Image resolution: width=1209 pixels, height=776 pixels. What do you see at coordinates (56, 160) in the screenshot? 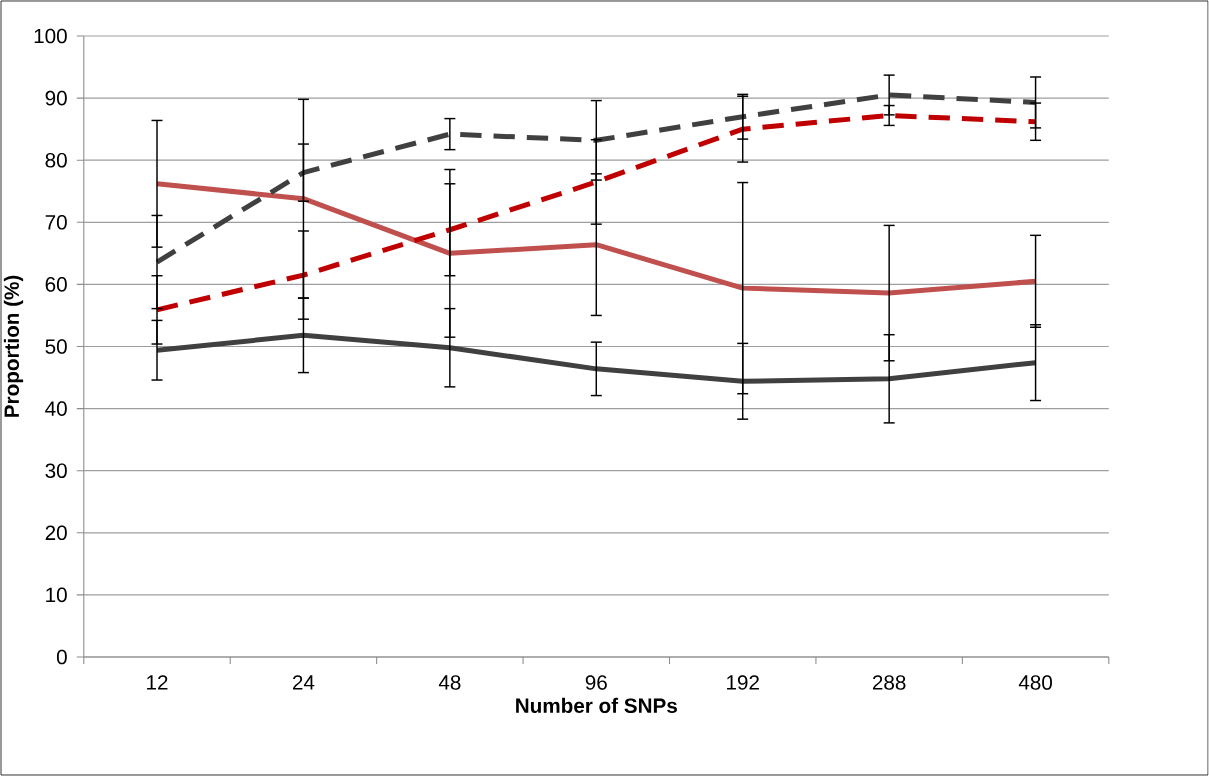
I see `y-tick-label: 80` at bounding box center [56, 160].